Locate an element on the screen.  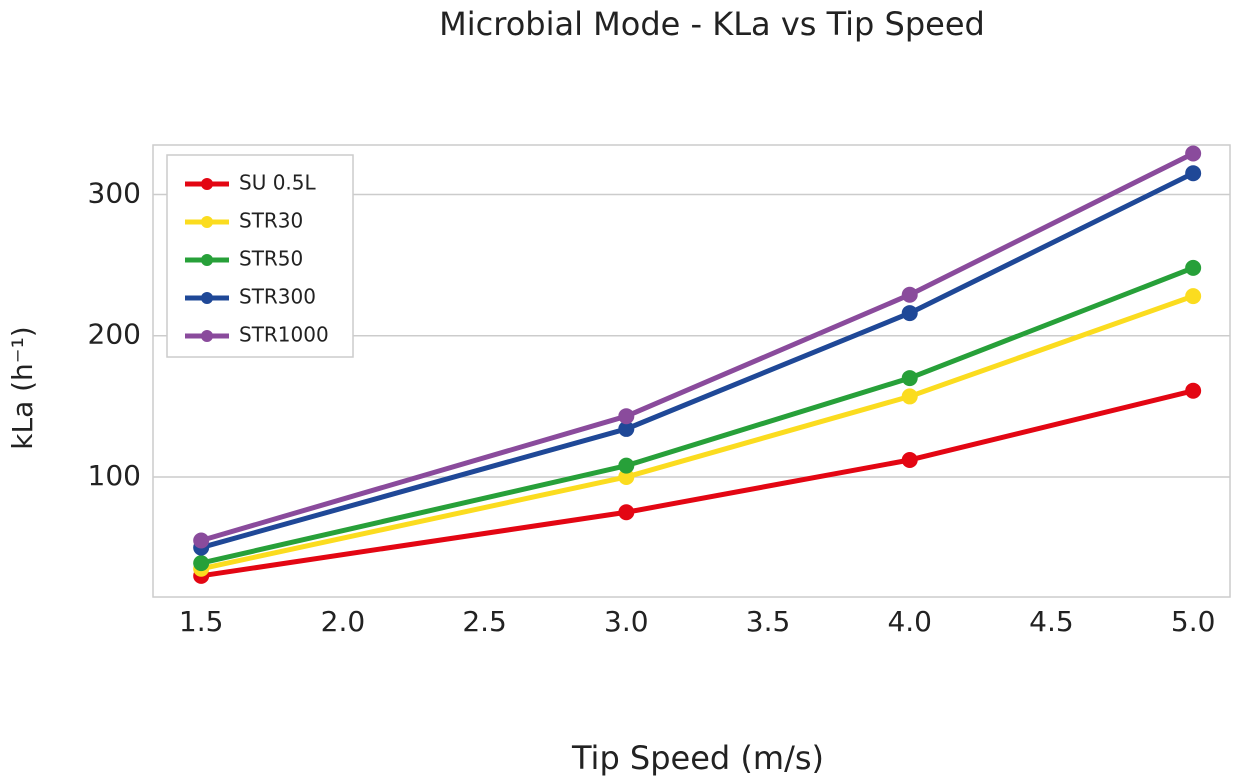
y-axis-label: kLa (h⁻¹) is located at coordinates (22, 387).